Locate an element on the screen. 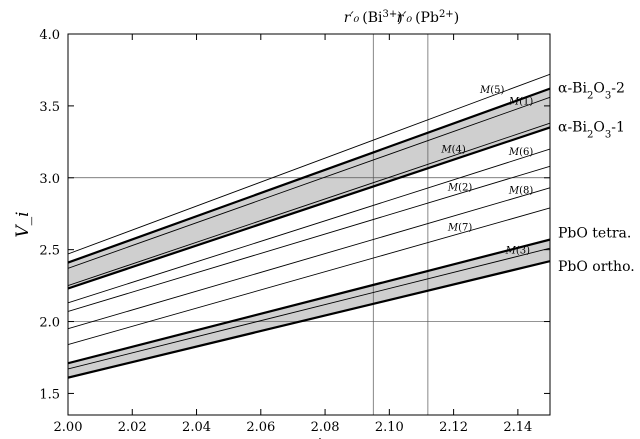  inline-label-m1-part: M is located at coordinates (514, 102).